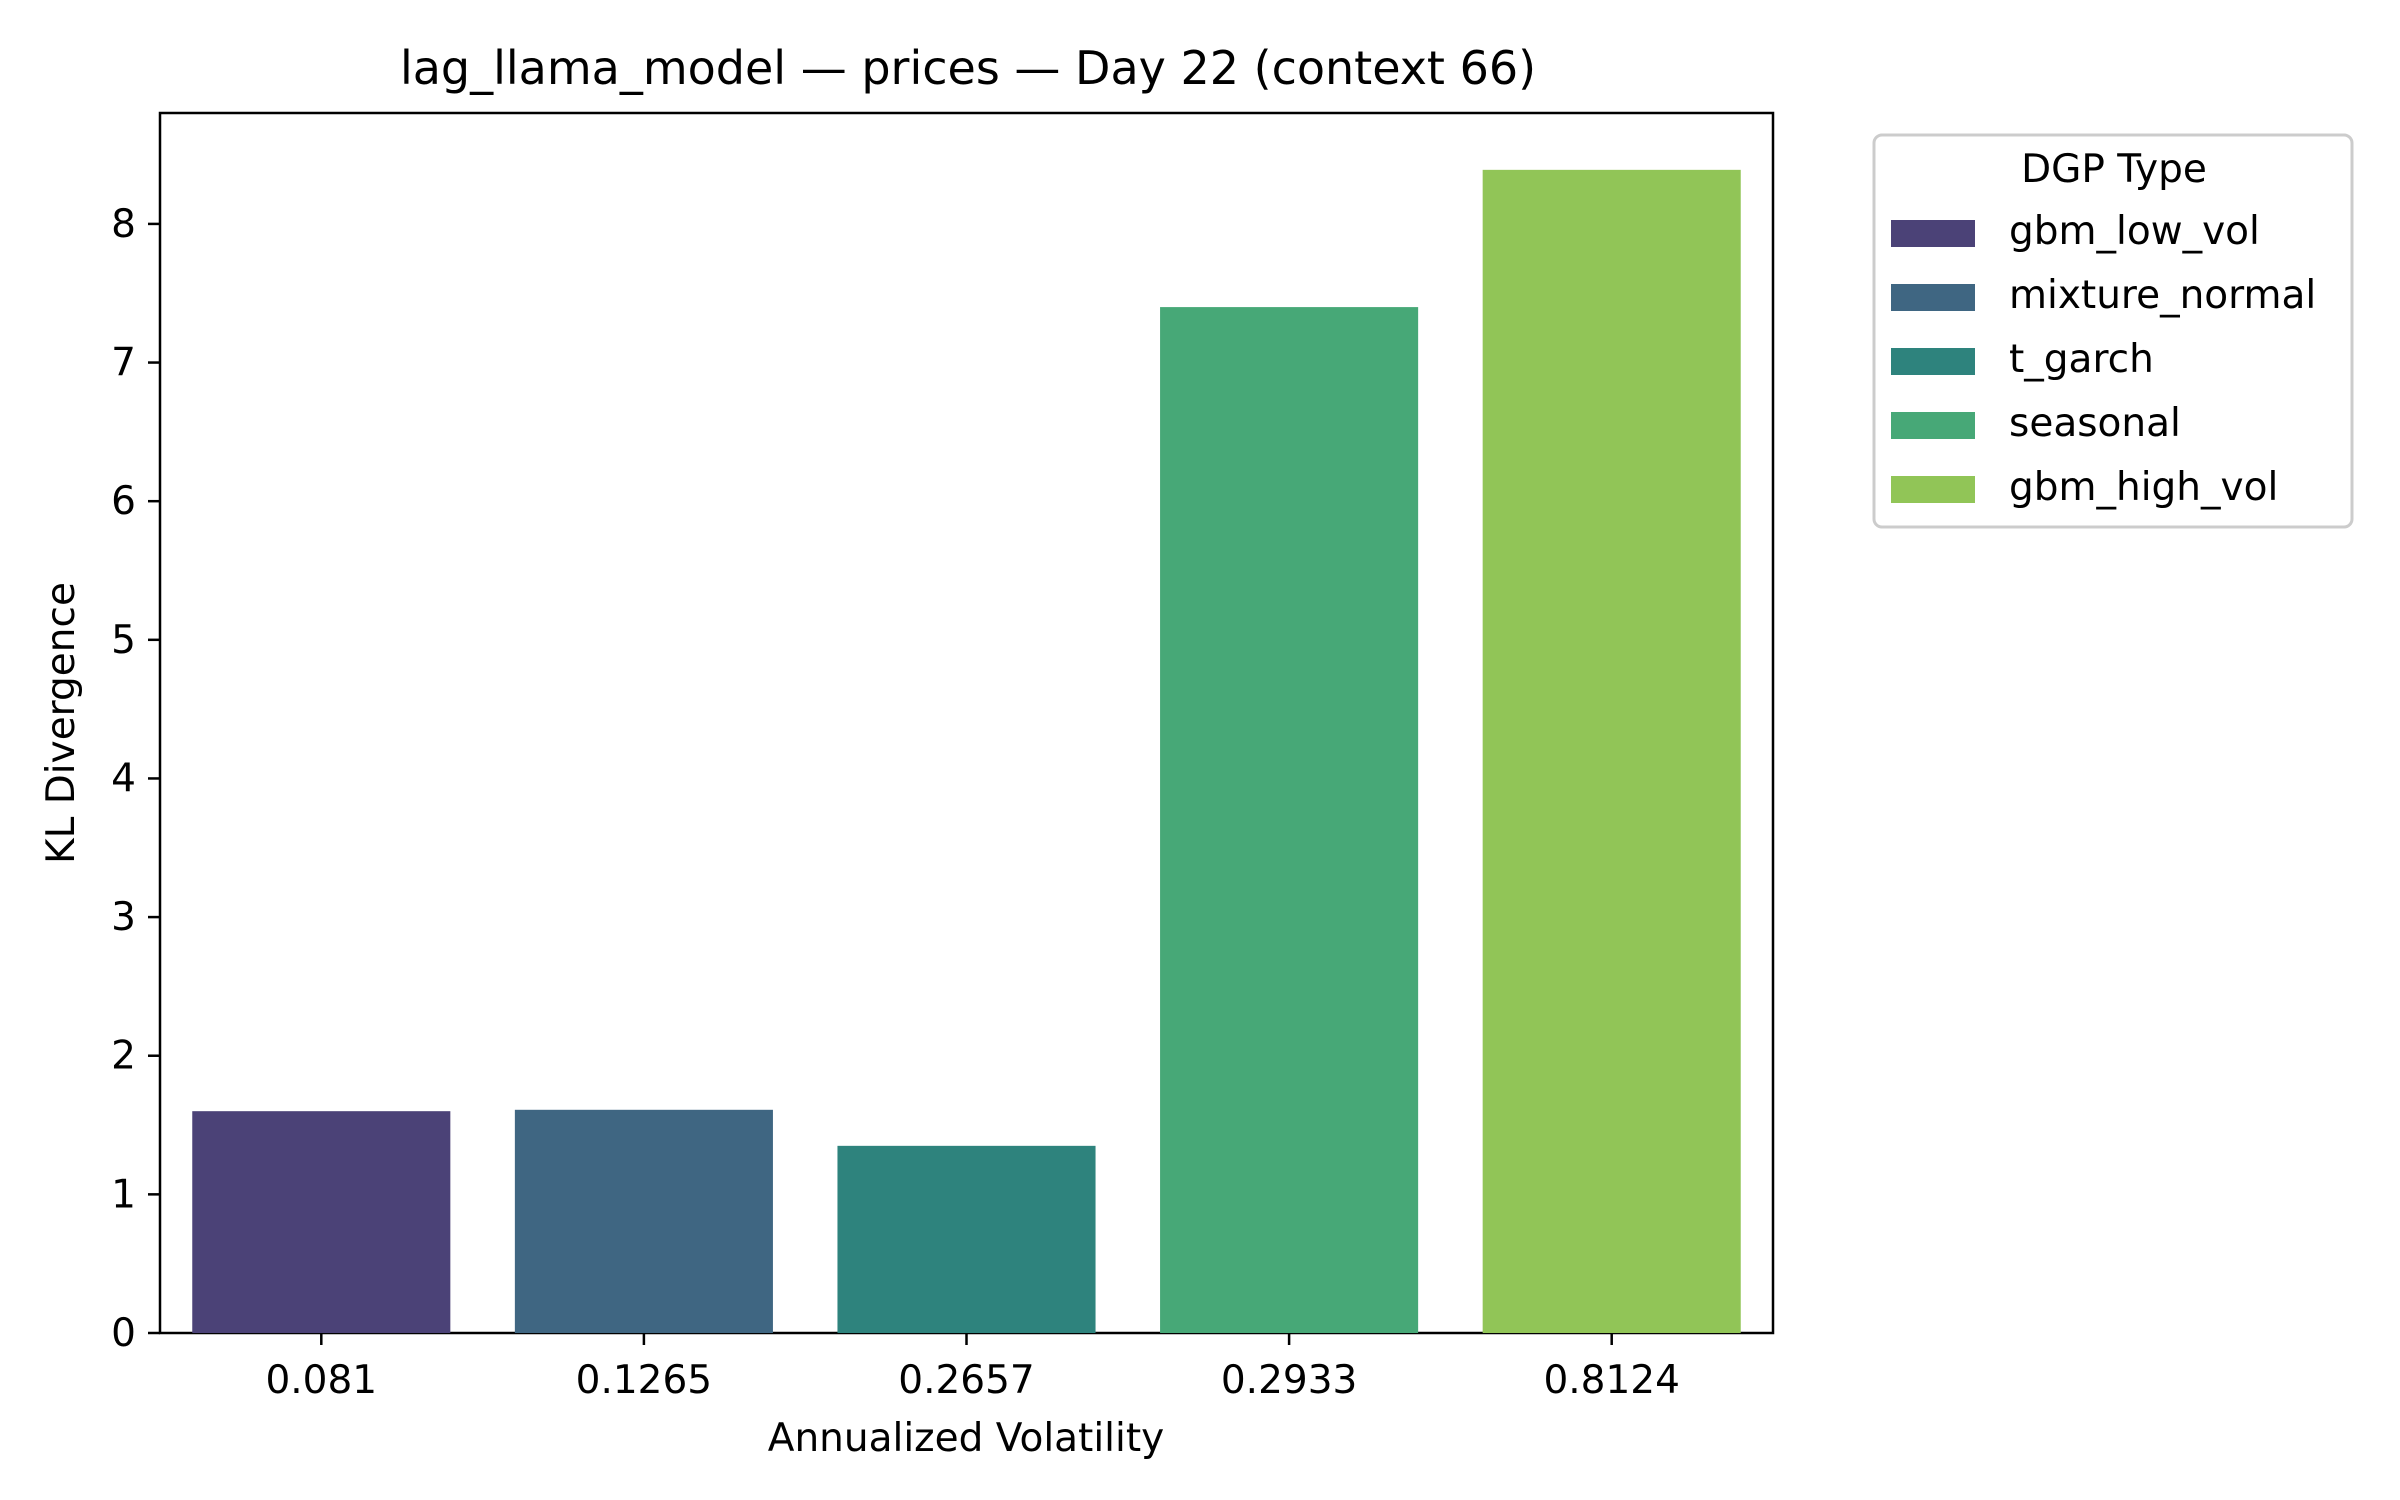 This screenshot has width=2400, height=1500. I want to click on legend-box, so click(2113, 331).